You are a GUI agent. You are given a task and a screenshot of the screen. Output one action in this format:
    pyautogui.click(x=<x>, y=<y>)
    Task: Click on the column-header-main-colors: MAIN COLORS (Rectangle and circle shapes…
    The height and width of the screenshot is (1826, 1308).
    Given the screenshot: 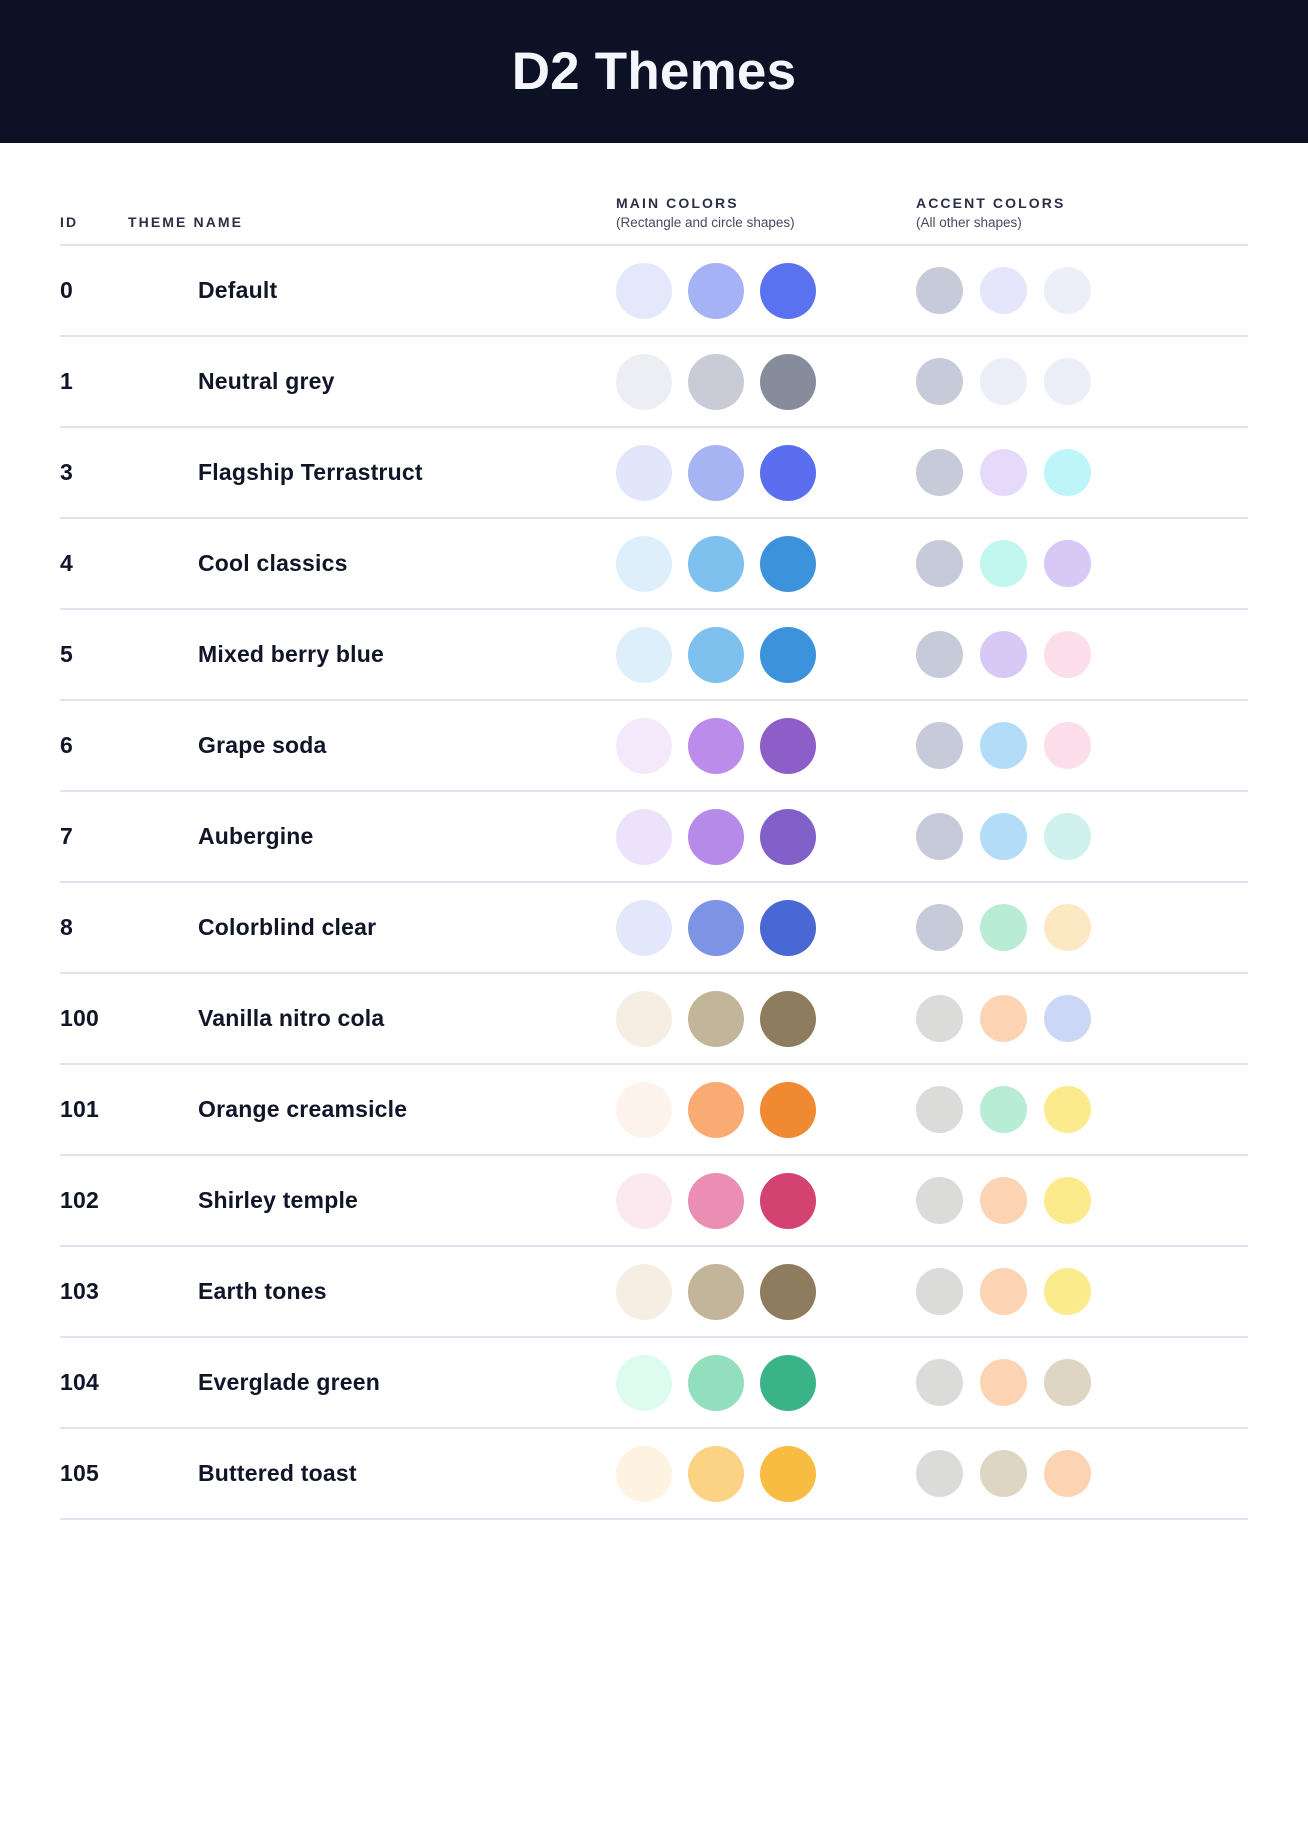 What is the action you would take?
    pyautogui.click(x=766, y=194)
    